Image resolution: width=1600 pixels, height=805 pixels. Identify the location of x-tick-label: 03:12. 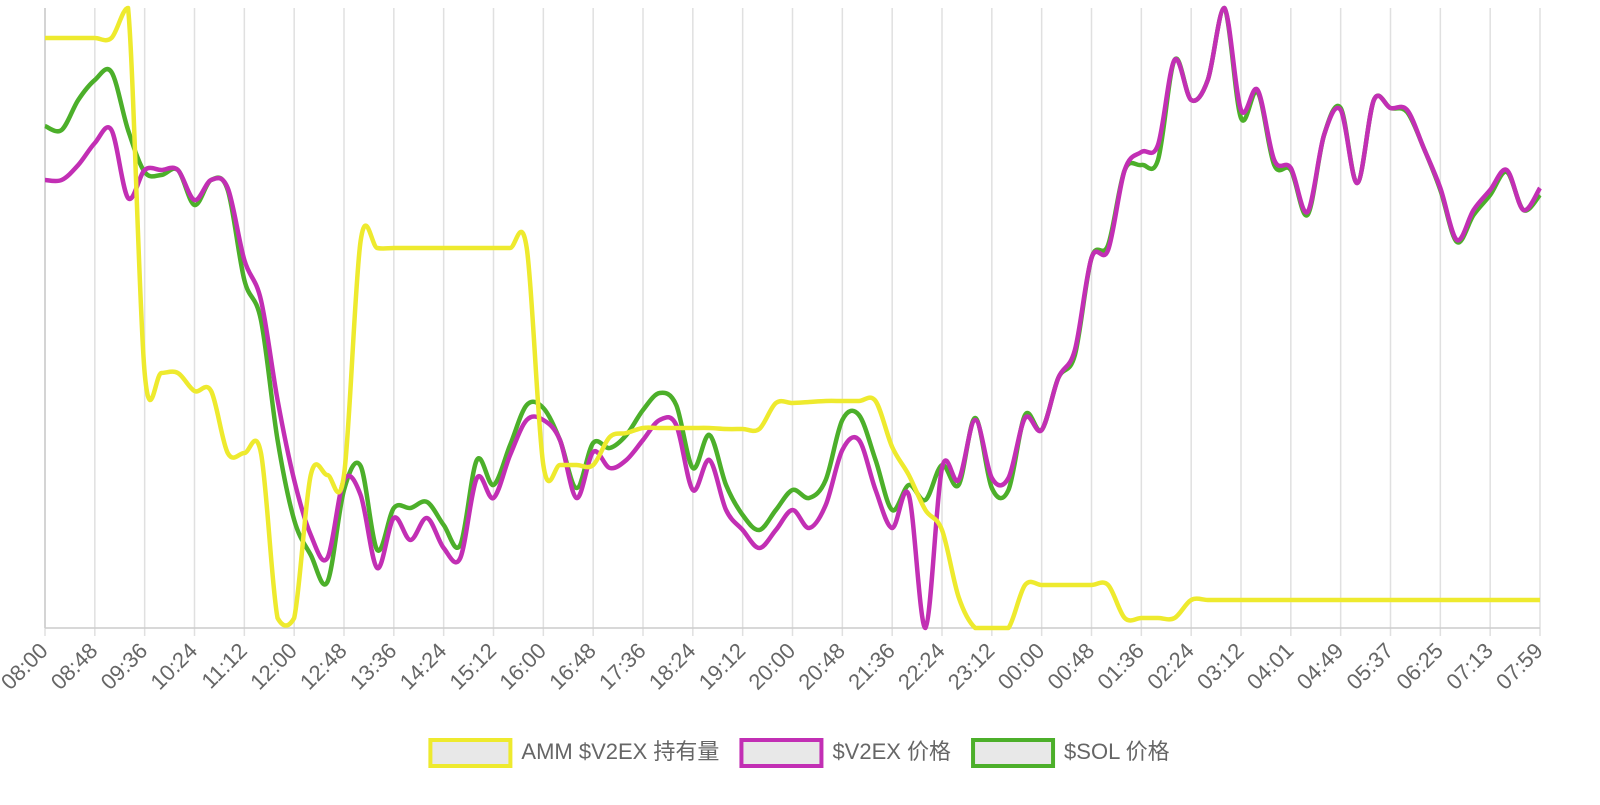
(1220, 666).